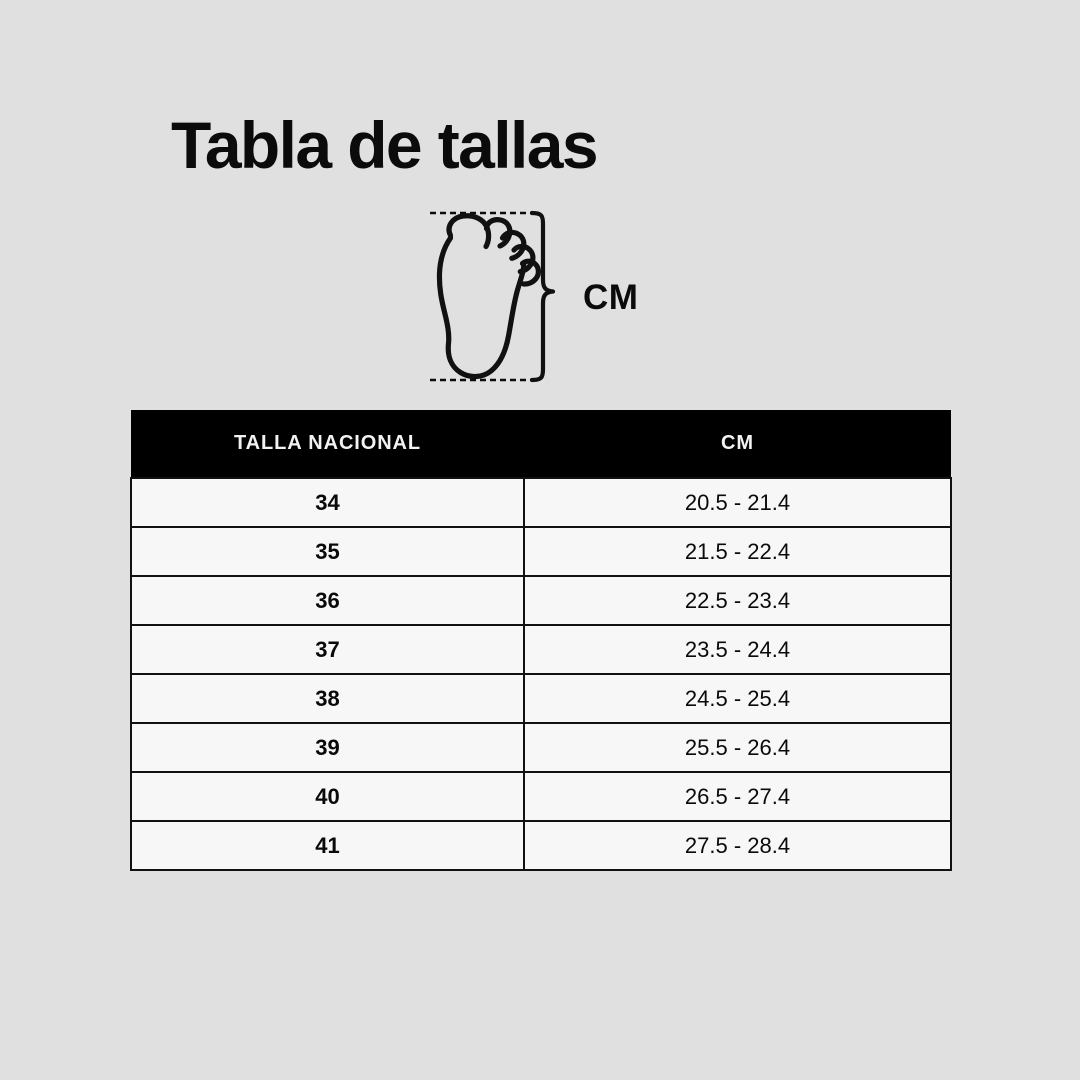 The width and height of the screenshot is (1080, 1080). Describe the element at coordinates (737, 502) in the screenshot. I see `cell-cm: 20.5 - 21.4` at that location.